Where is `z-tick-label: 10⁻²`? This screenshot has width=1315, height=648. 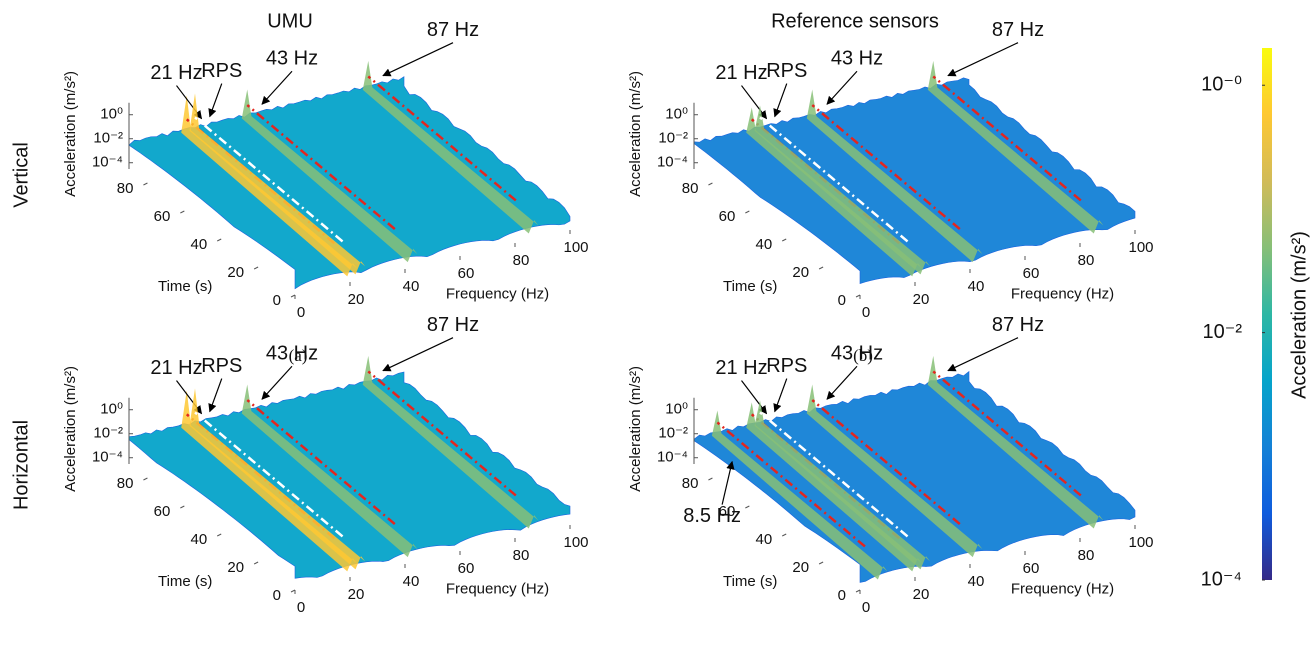 z-tick-label: 10⁻² is located at coordinates (673, 138).